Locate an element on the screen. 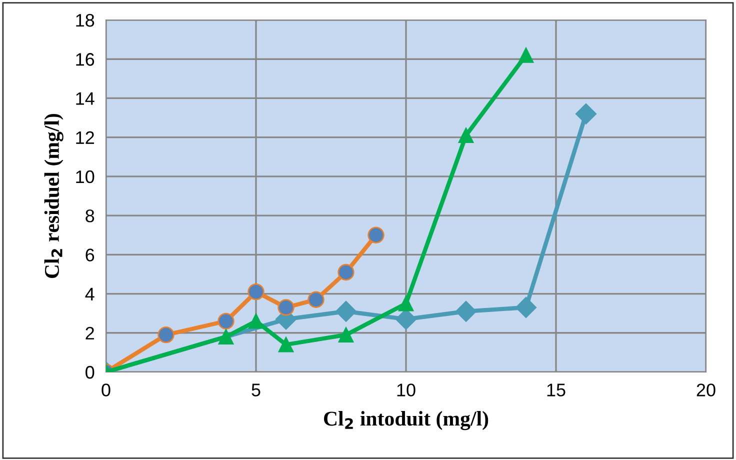 Image resolution: width=736 pixels, height=460 pixels. x-axis-title: Cl$_{2}$ intoduit (mg/l) is located at coordinates (406, 420).